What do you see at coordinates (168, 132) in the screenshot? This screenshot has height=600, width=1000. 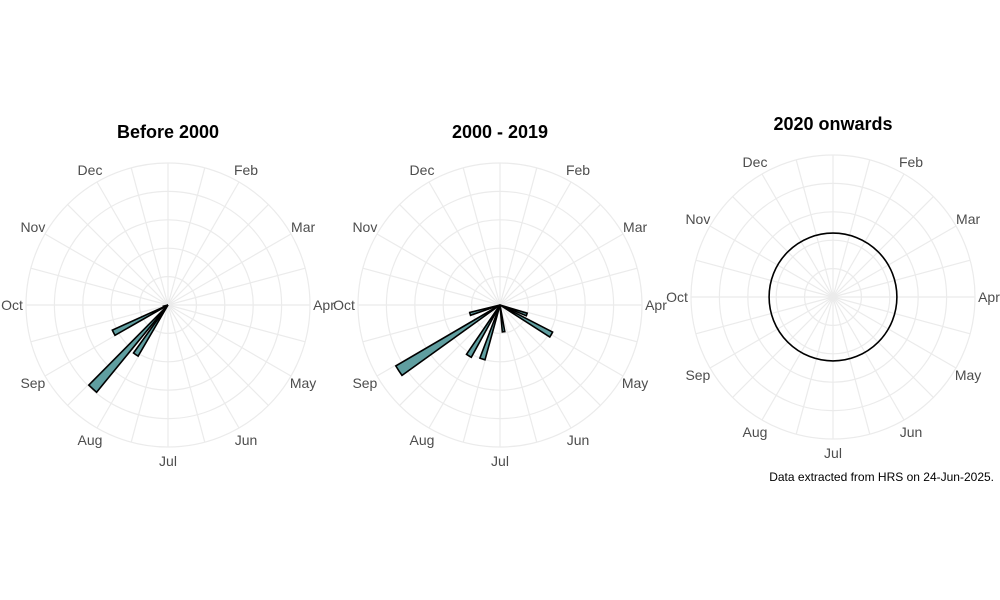 I see `panel-title: Before 2000` at bounding box center [168, 132].